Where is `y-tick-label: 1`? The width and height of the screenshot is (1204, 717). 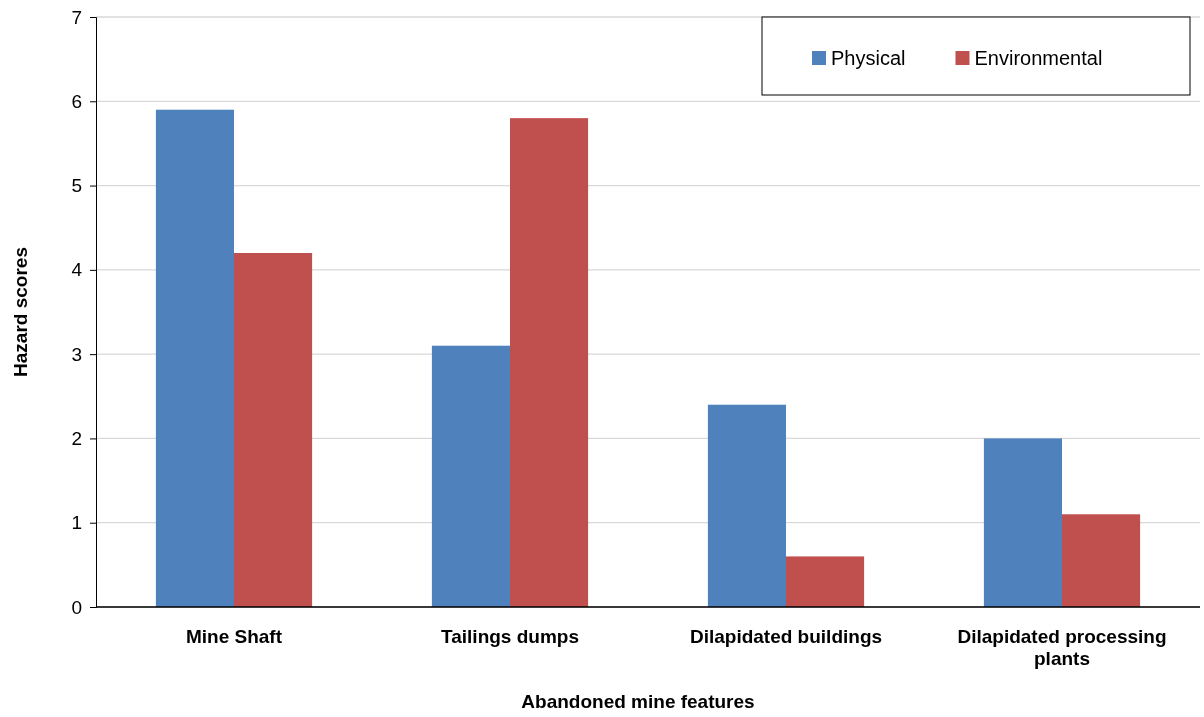 y-tick-label: 1 is located at coordinates (76, 523).